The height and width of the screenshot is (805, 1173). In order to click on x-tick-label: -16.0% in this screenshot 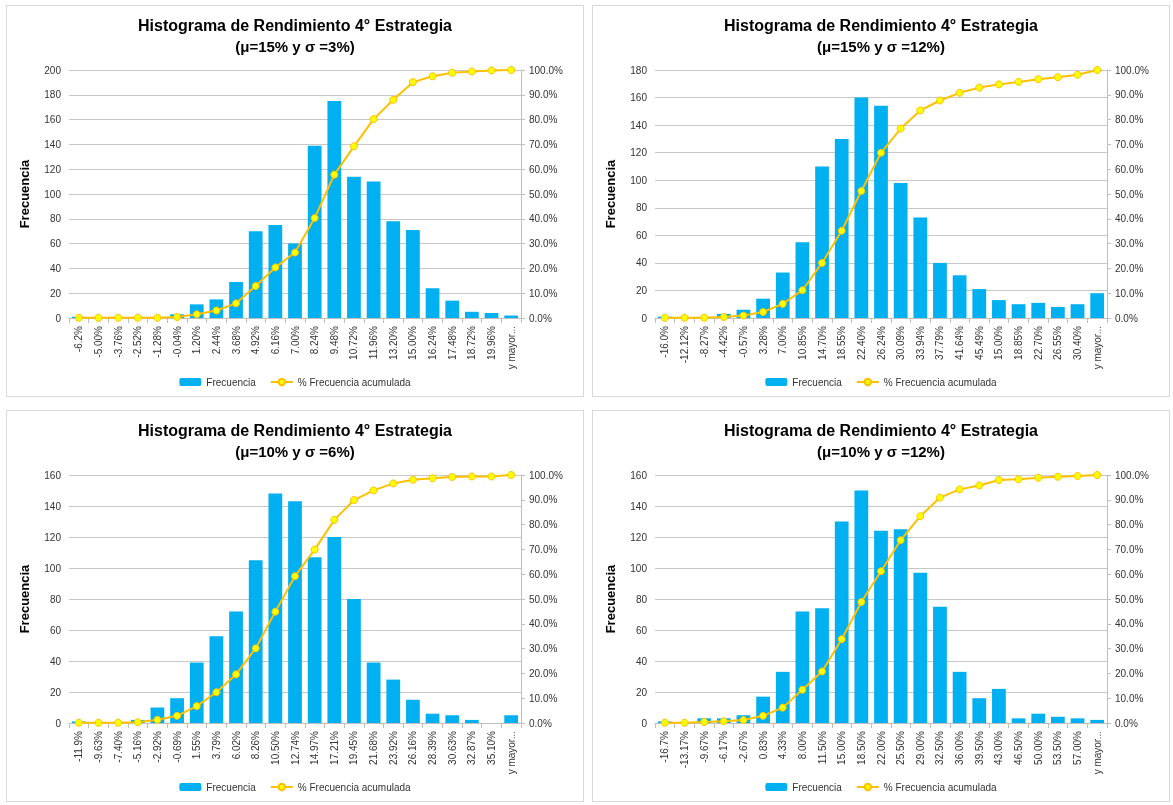, I will do `click(665, 341)`.